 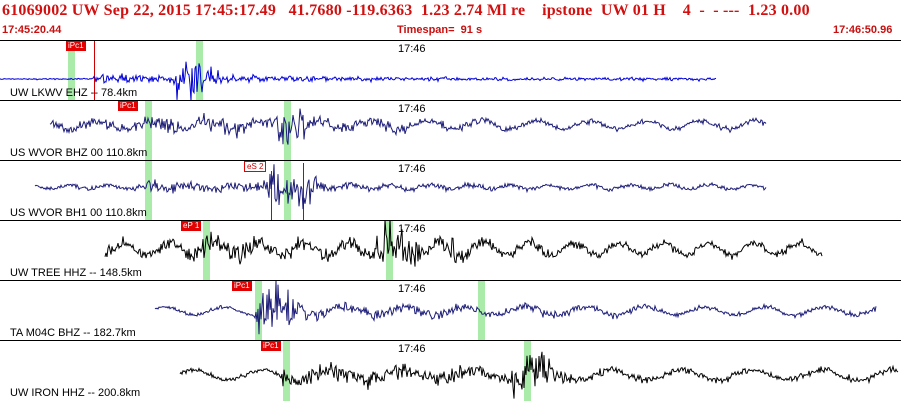 I want to click on channel-label: UW IRON HHZ -- 200.8km, so click(x=75, y=393).